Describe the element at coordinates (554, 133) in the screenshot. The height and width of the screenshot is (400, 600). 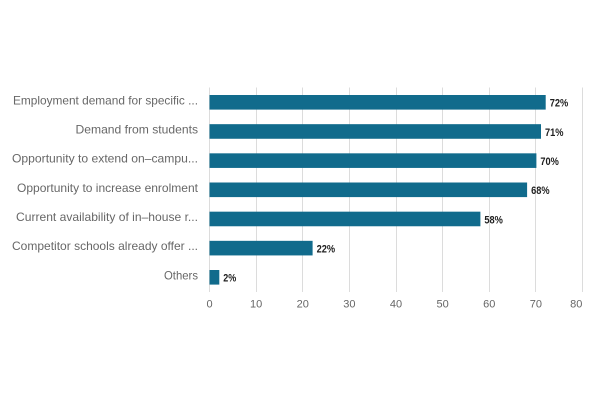
I see `svg-text: 71%` at that location.